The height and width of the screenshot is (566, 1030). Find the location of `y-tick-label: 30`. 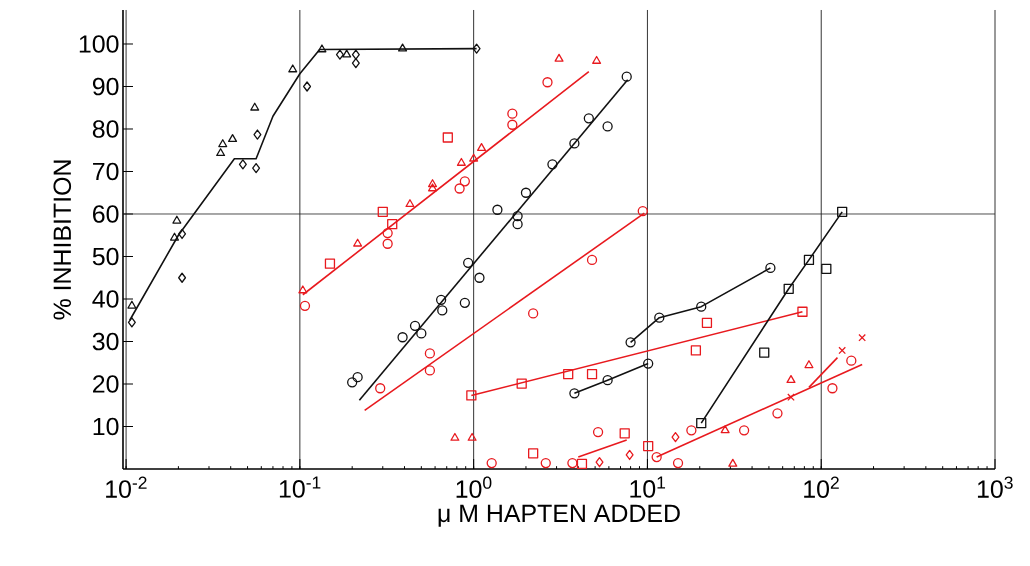

y-tick-label: 30 is located at coordinates (105, 341).